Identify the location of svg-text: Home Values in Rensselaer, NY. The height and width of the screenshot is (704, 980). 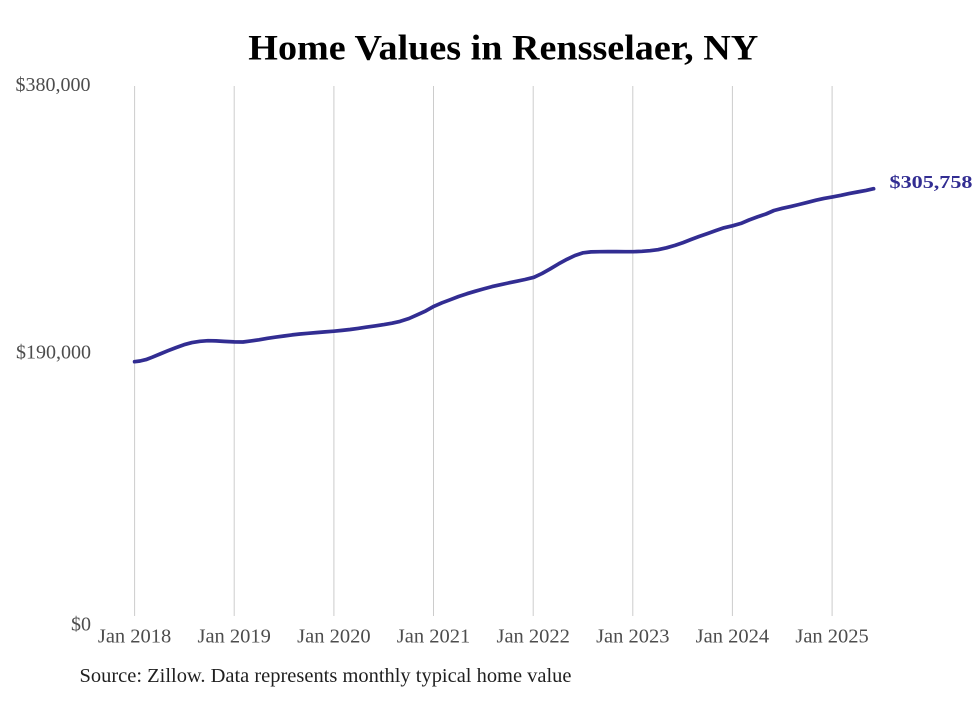
(503, 47).